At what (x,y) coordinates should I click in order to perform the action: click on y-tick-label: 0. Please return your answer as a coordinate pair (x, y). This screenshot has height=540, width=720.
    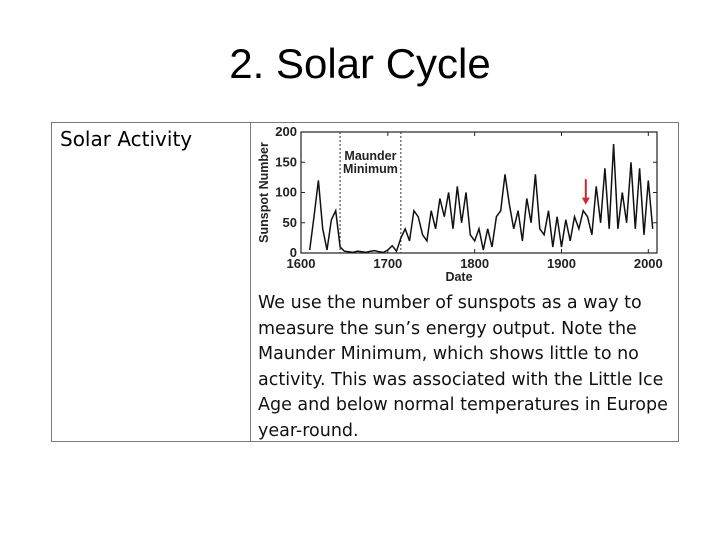
    Looking at the image, I should click on (293, 252).